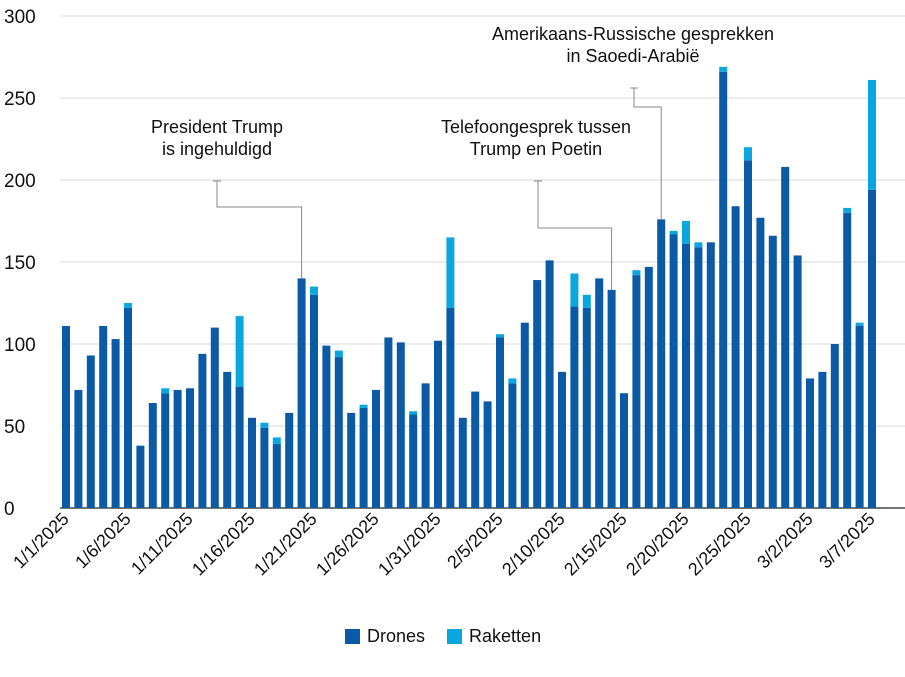 Image resolution: width=905 pixels, height=677 pixels. What do you see at coordinates (536, 149) in the screenshot?
I see `annotation-text: Trump en Poetin` at bounding box center [536, 149].